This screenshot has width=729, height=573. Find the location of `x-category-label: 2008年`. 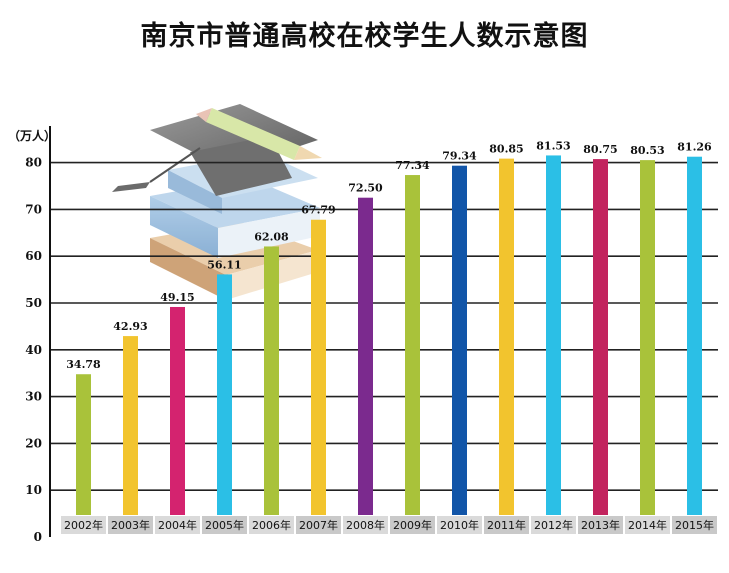

x-category-label: 2008年 is located at coordinates (365, 525).